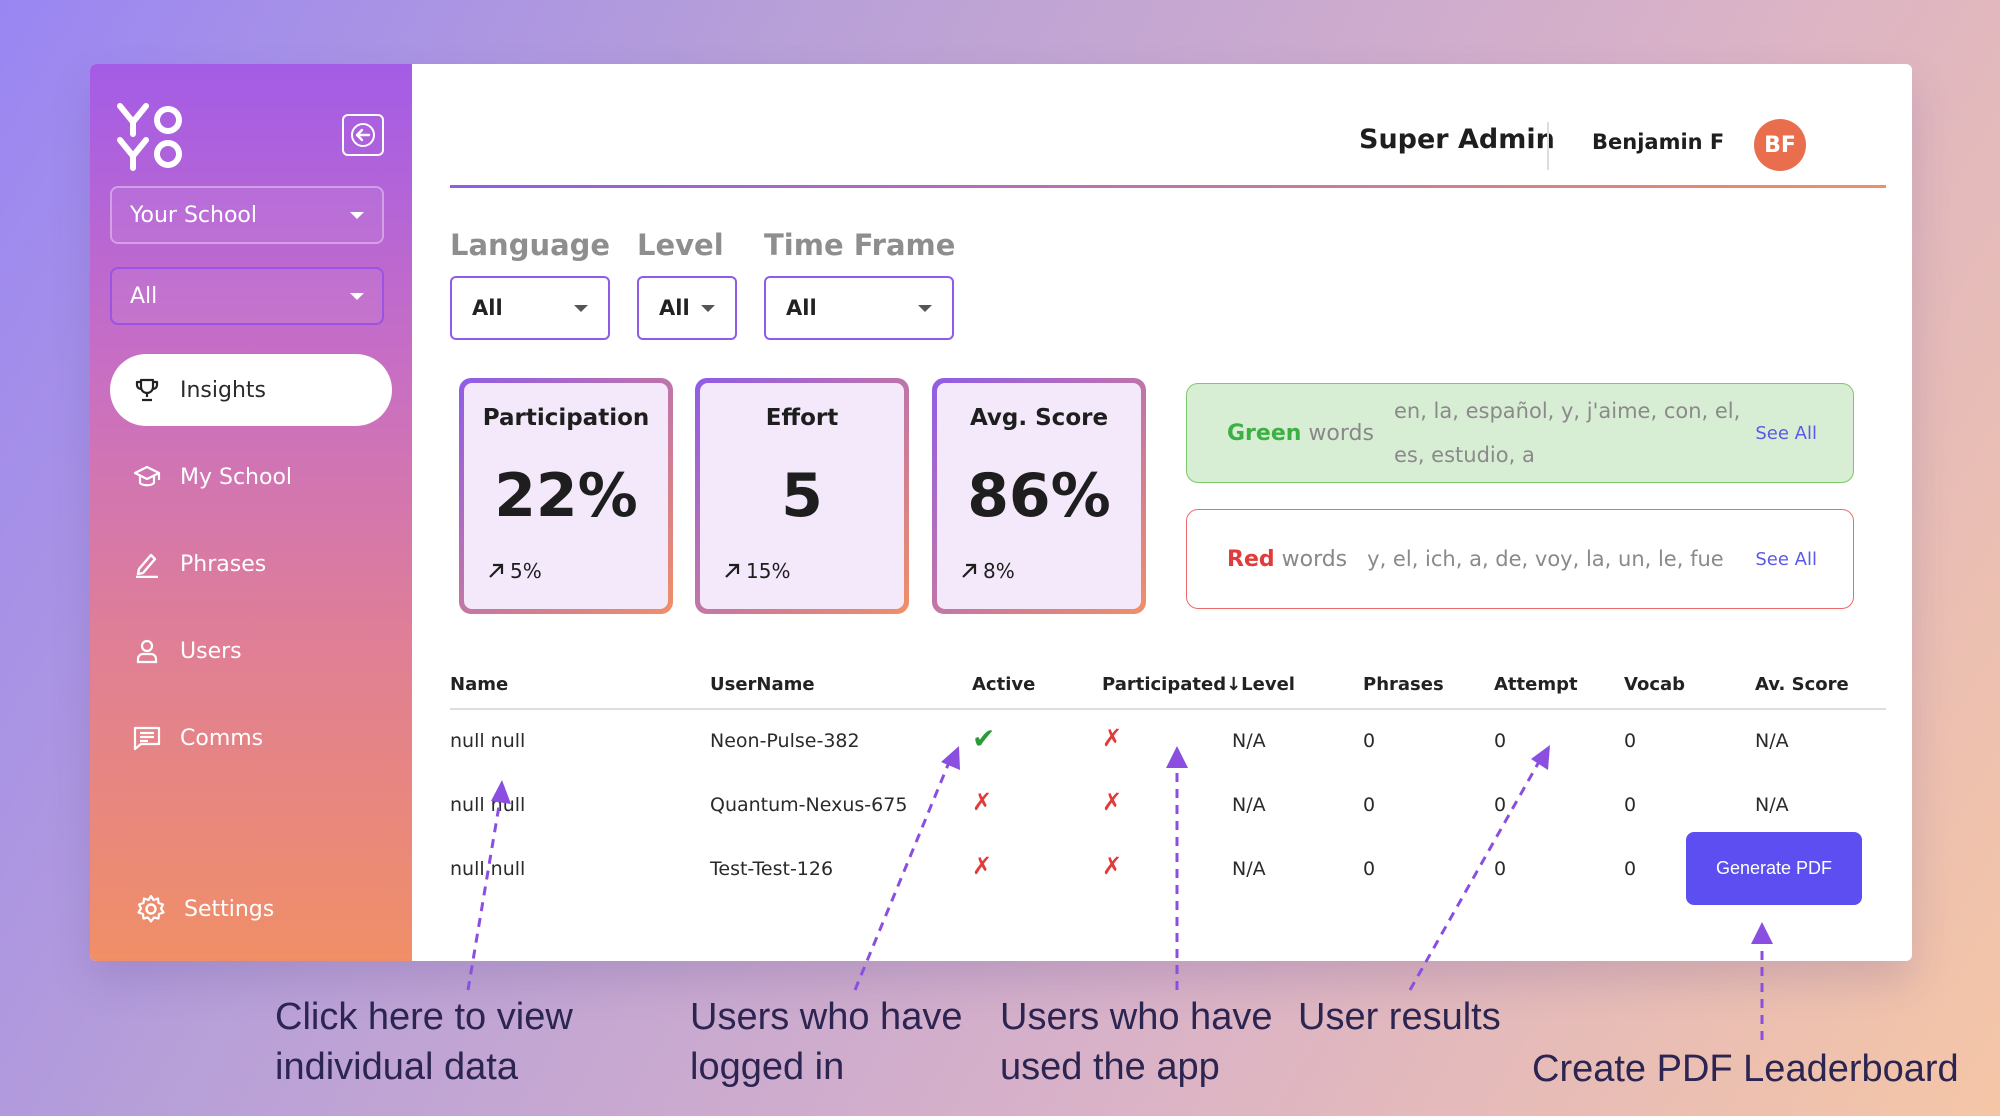 The width and height of the screenshot is (2000, 1116). I want to click on cell-username: Quantum-Nexus-675, so click(809, 805).